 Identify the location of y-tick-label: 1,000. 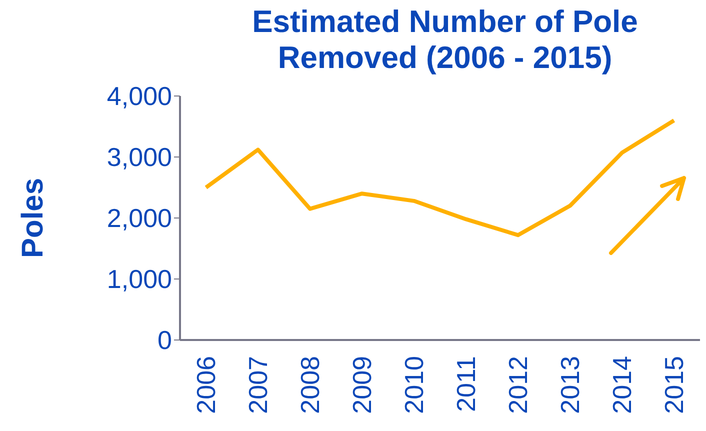
(139, 279).